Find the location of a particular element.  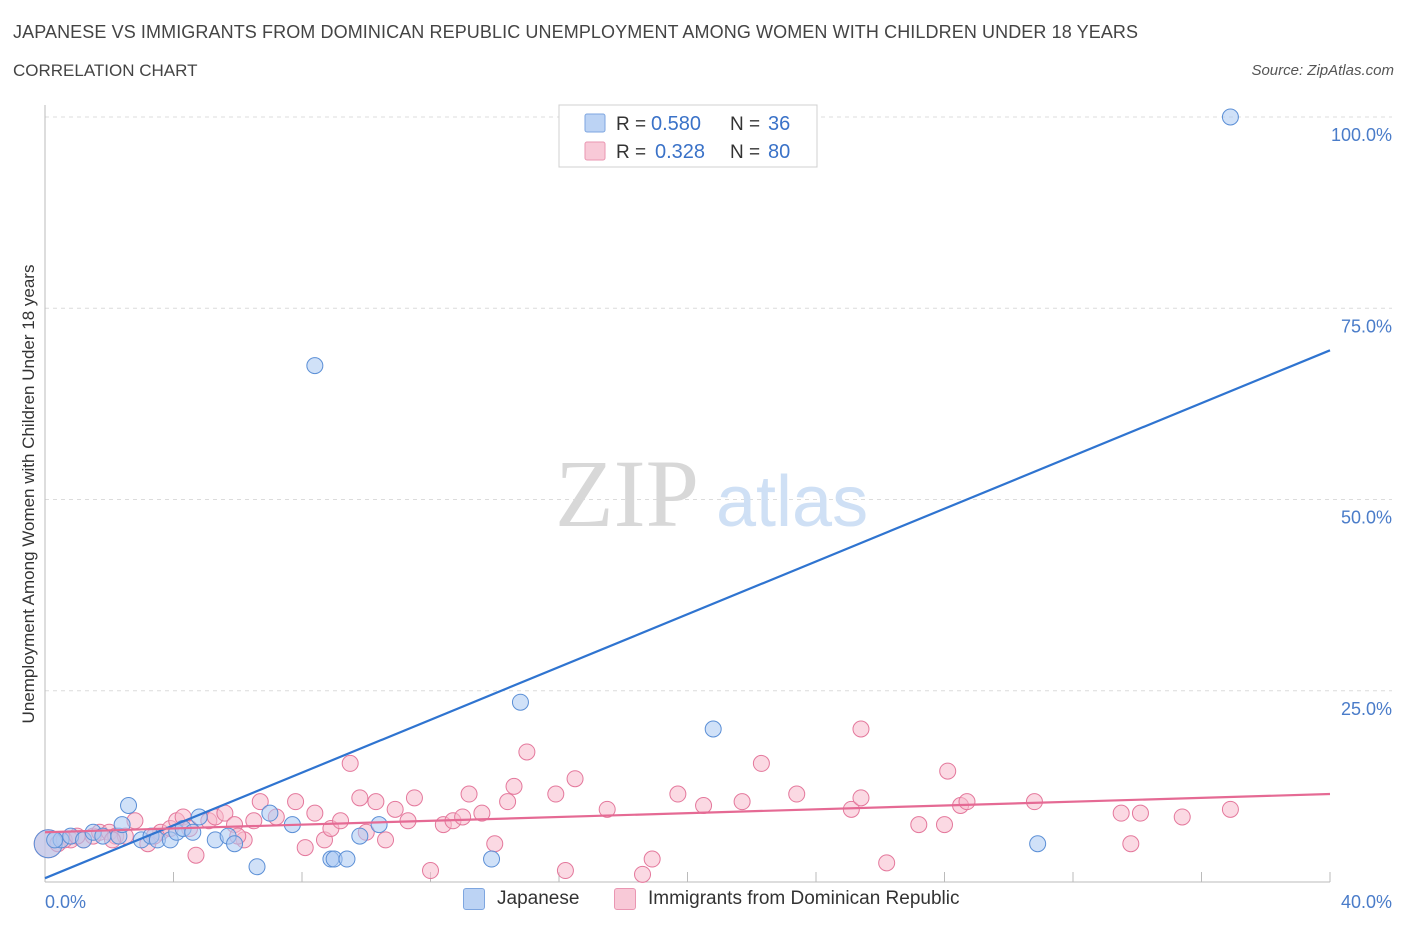

legend-n-value-2: 80 is located at coordinates (779, 152).